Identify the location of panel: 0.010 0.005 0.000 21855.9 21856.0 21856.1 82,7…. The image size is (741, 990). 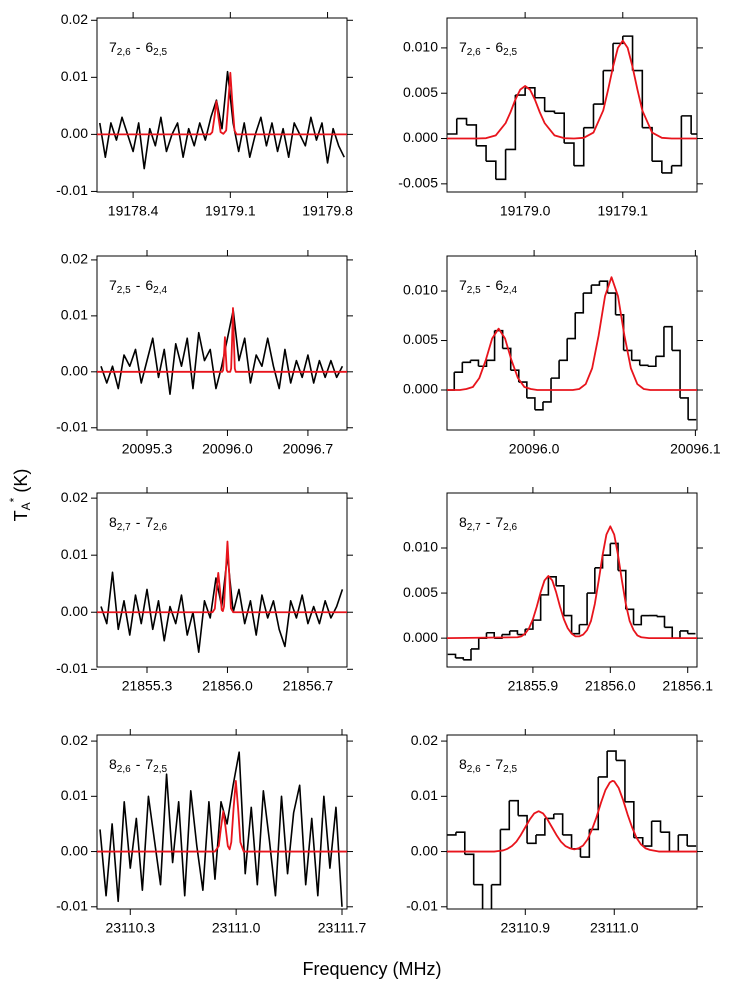
(558, 590).